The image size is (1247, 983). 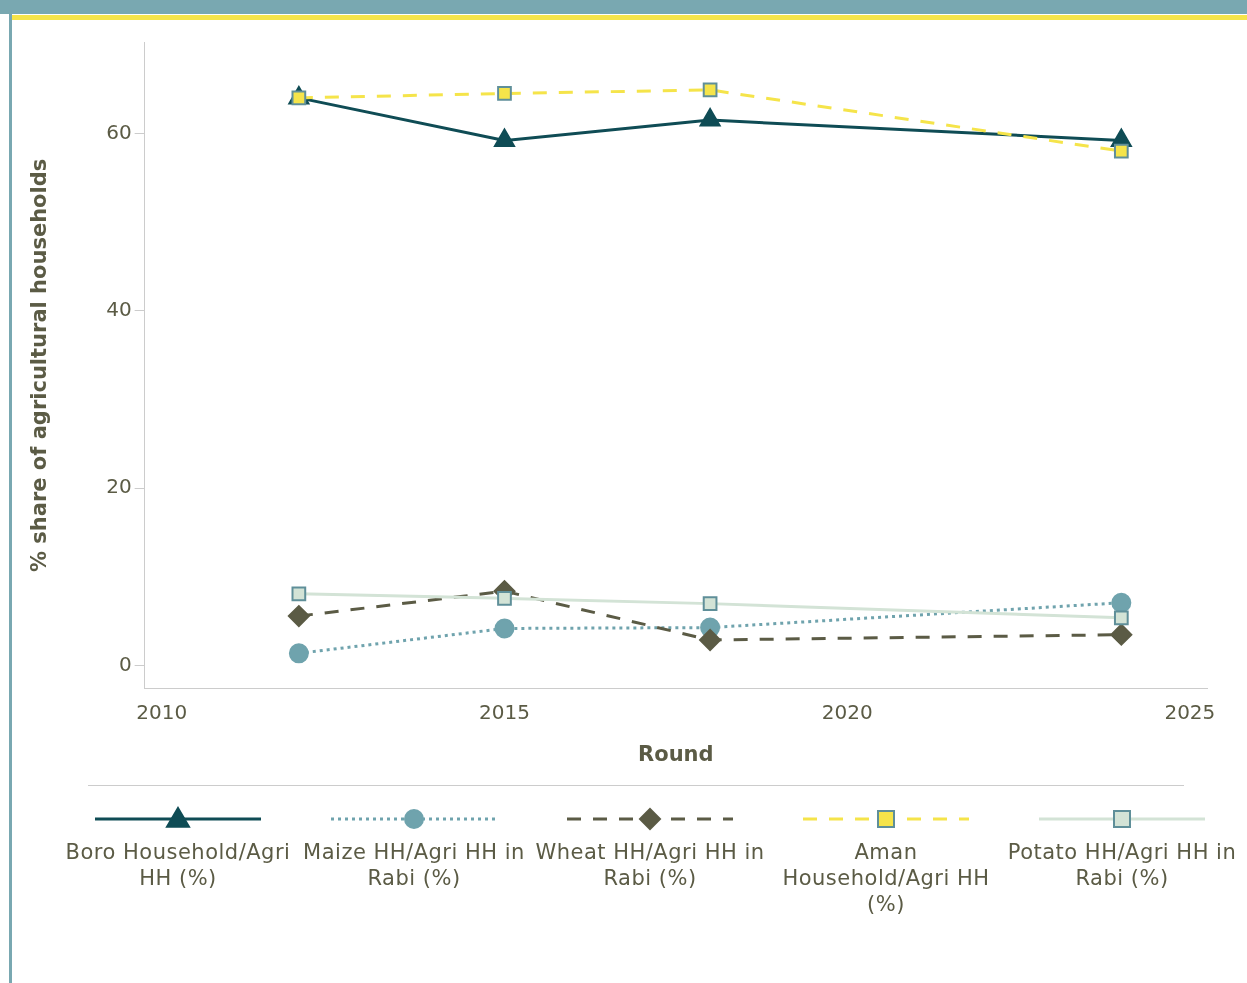 I want to click on y-tick-label: 40, so click(x=119, y=309).